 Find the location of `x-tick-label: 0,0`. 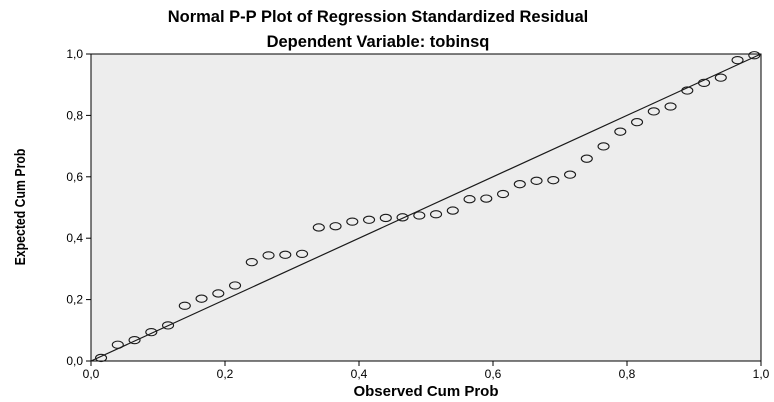

x-tick-label: 0,0 is located at coordinates (91, 374).